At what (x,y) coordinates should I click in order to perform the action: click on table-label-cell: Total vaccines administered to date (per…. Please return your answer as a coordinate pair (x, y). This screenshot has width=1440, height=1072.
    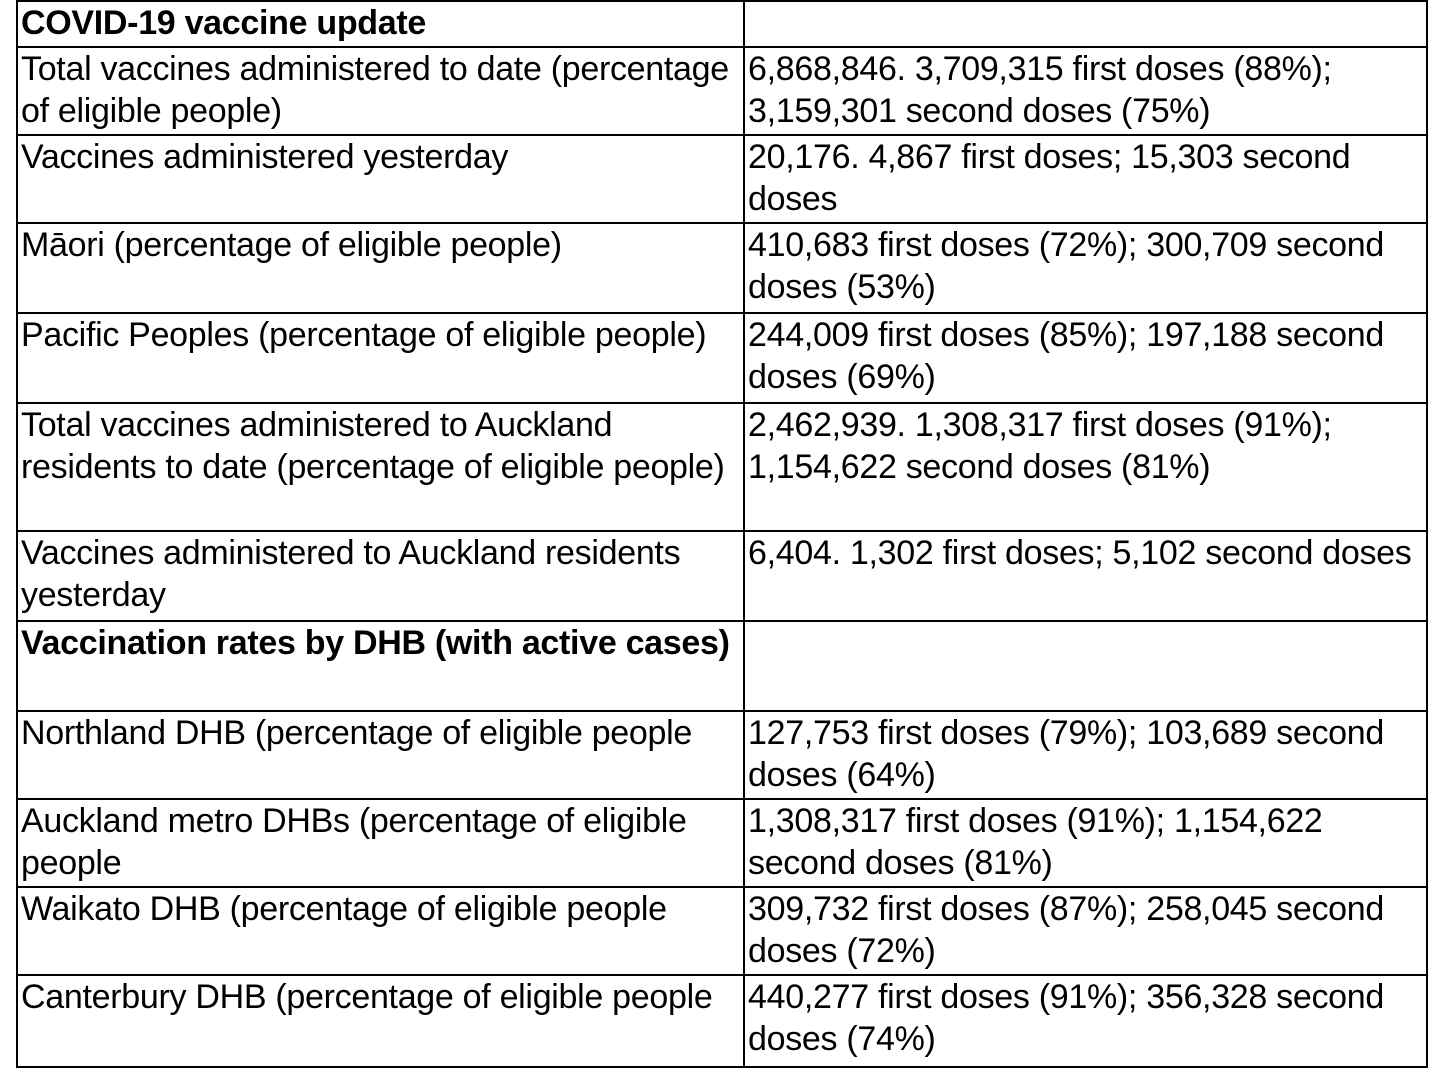
    Looking at the image, I should click on (380, 91).